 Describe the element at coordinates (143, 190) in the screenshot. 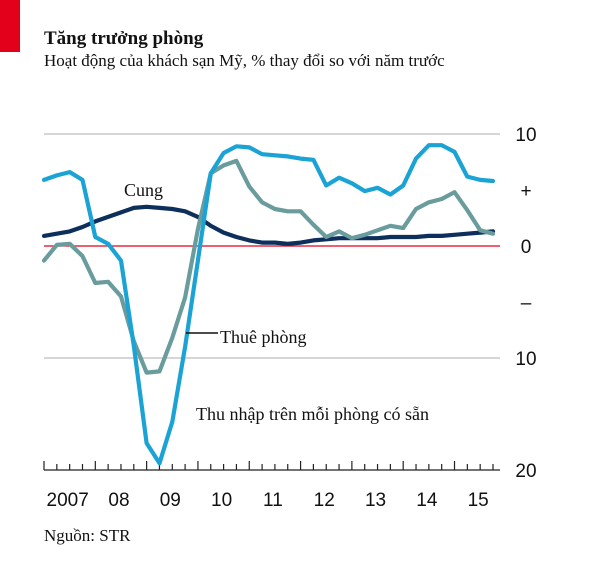

I see `annotation-supply: Cung` at that location.